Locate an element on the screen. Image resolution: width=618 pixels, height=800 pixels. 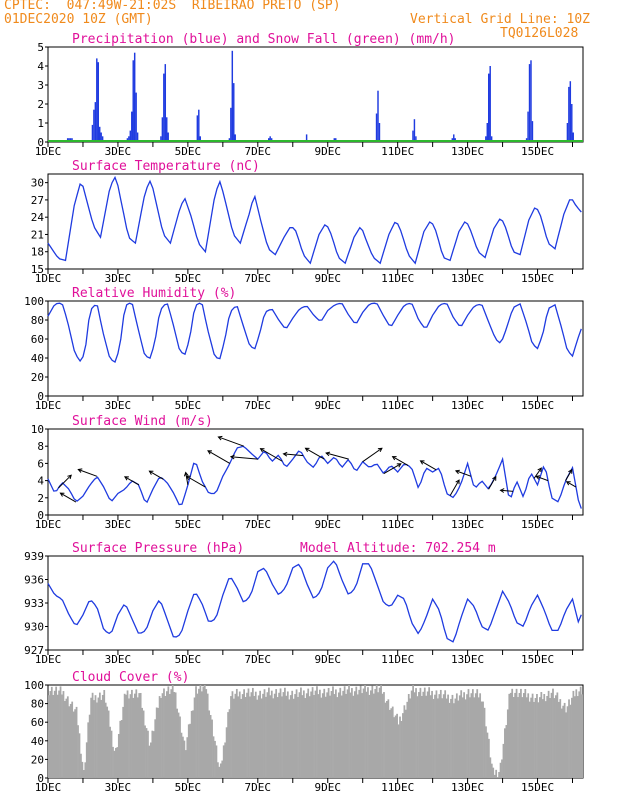
panel-frame is located at coordinates (315, 221).